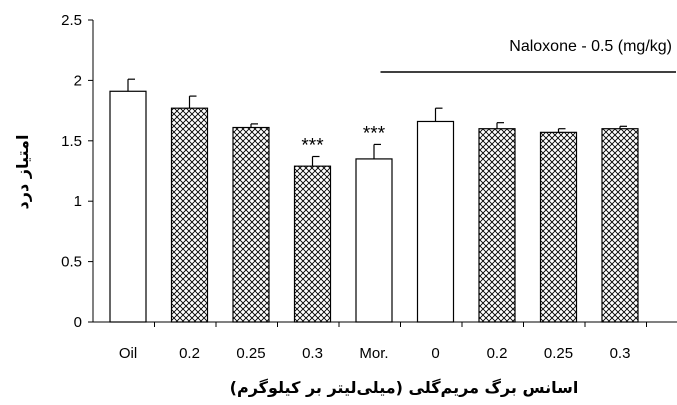 The height and width of the screenshot is (405, 677). I want to click on x-tick-label: Mor., so click(373, 353).